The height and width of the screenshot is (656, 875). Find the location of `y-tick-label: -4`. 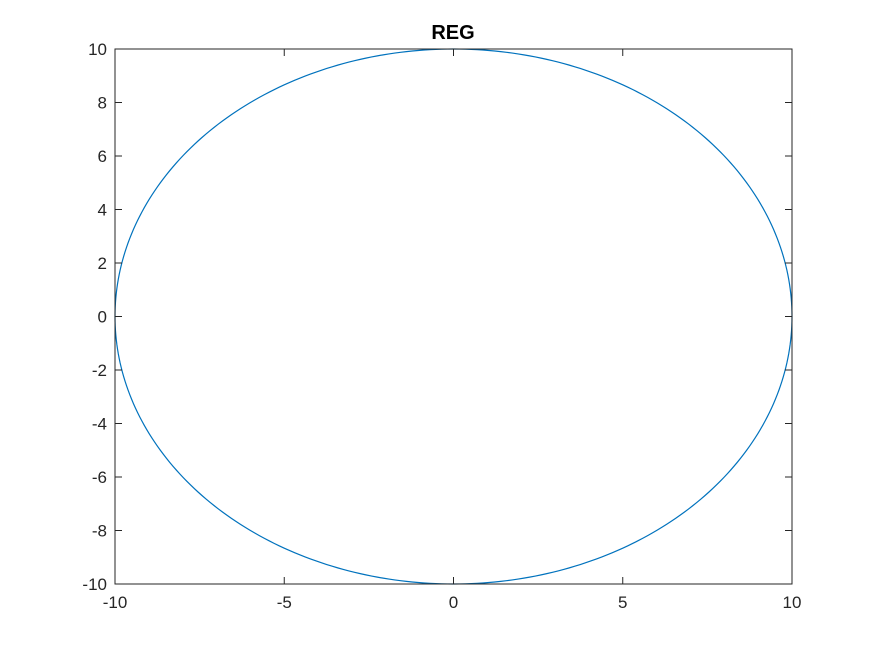

y-tick-label: -4 is located at coordinates (99, 424).